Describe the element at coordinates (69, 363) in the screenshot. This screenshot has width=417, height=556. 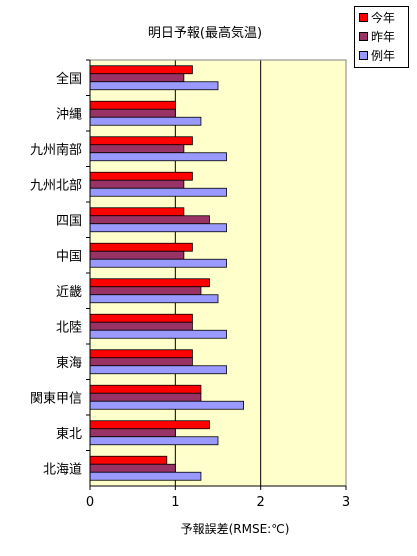
I see `y-tick-label: 東海` at that location.